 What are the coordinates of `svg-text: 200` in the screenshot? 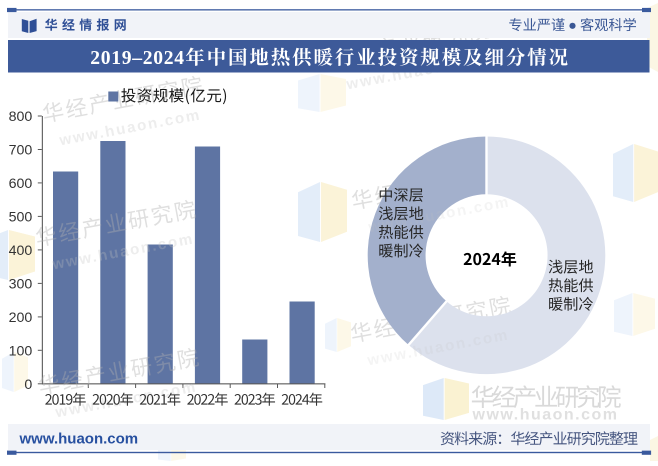 It's located at (21, 318).